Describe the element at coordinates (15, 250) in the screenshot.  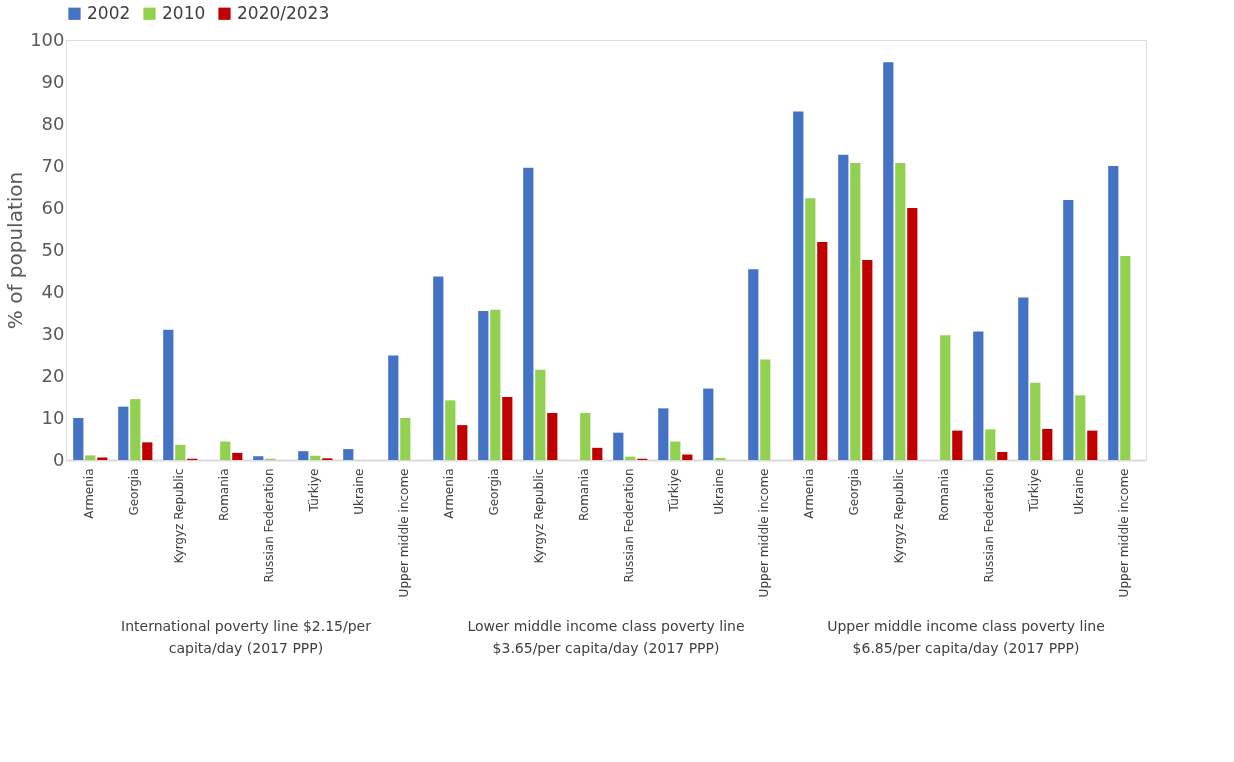
I see `y-axis-title: % of population` at that location.